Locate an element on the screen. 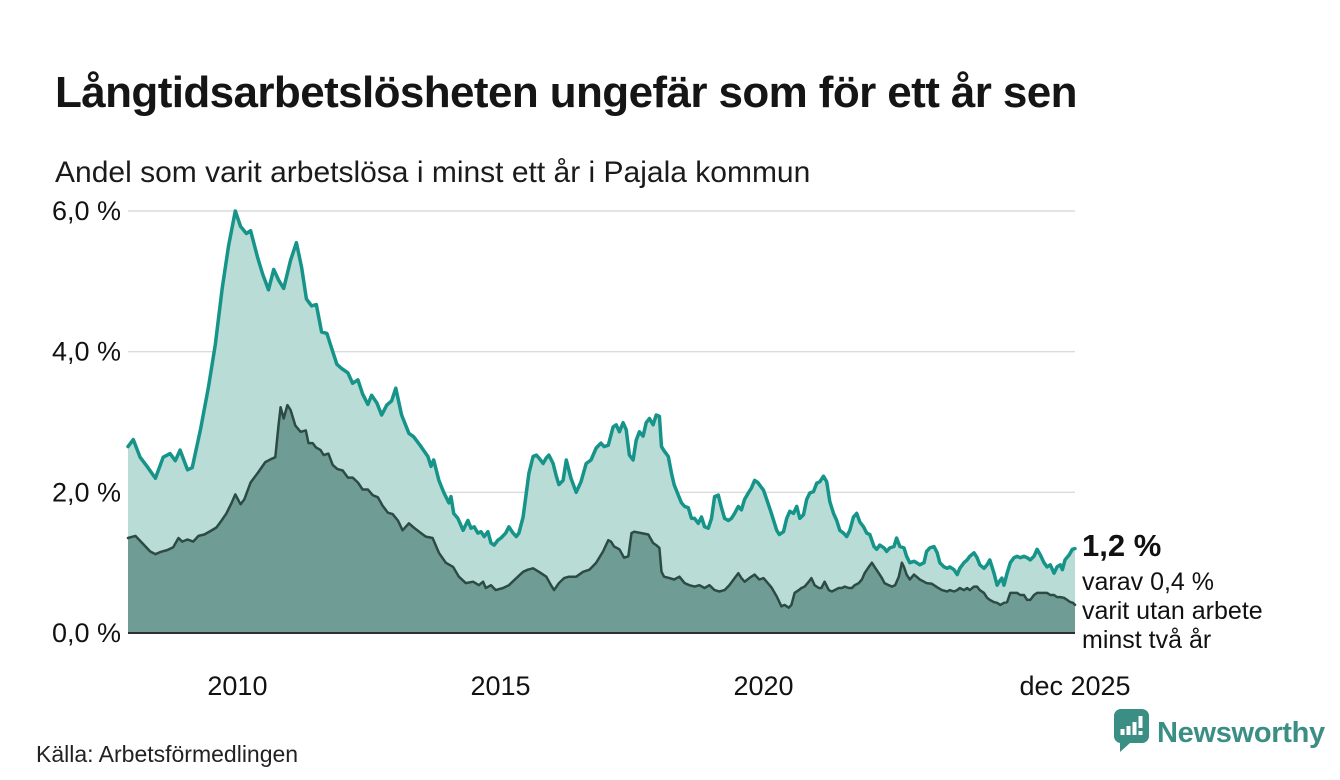 The image size is (1340, 780). end-value-detail-line-2: varit utan arbete is located at coordinates (1172, 611).